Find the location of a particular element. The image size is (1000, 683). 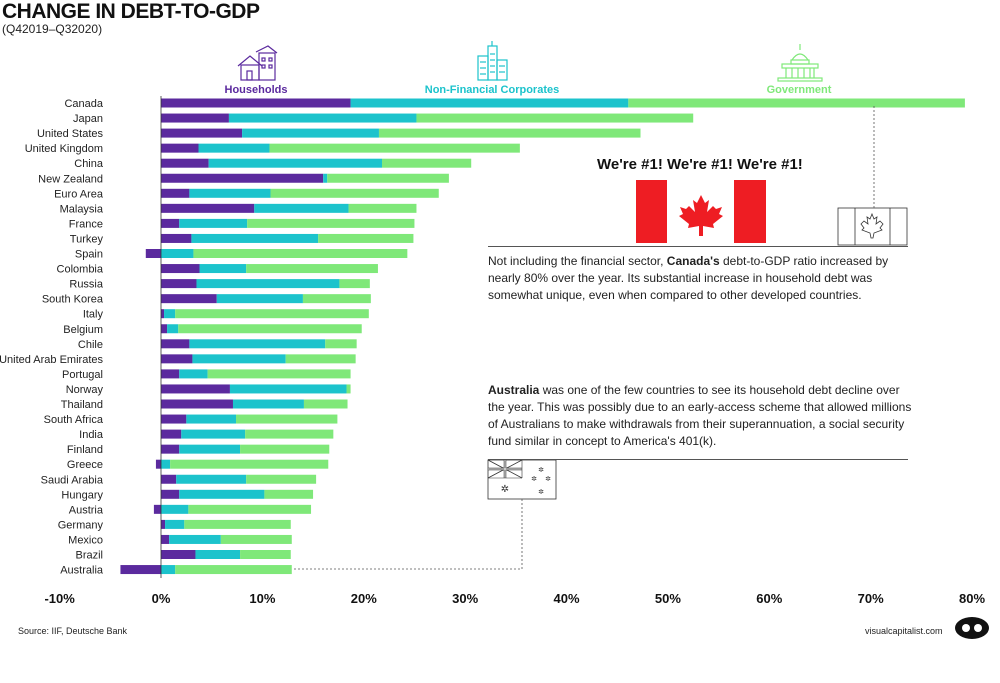

category-label: France is located at coordinates (86, 224).